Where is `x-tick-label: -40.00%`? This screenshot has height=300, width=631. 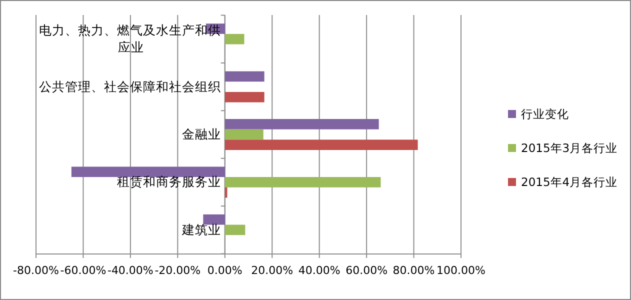 x-tick-label: -40.00% is located at coordinates (130, 270).